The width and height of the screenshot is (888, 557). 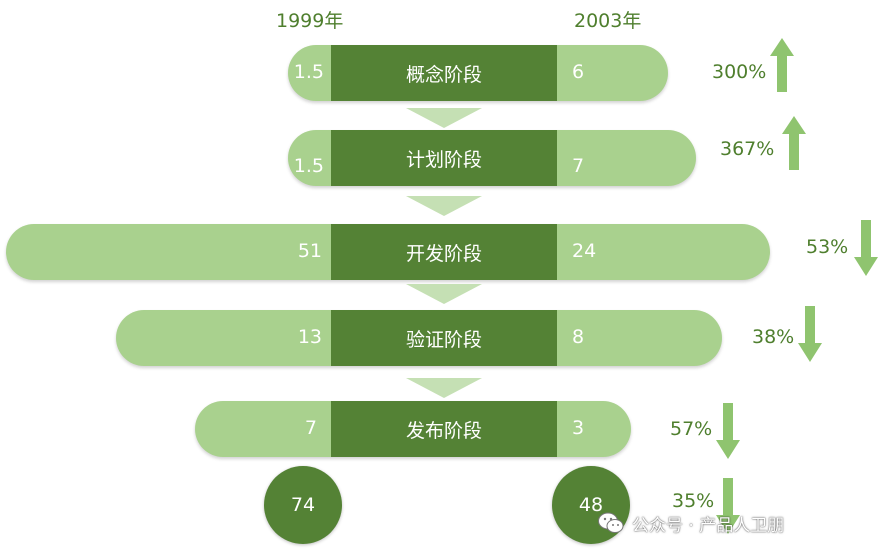 I want to click on watermark: 公众号 · 产品人卫朋, so click(x=691, y=523).